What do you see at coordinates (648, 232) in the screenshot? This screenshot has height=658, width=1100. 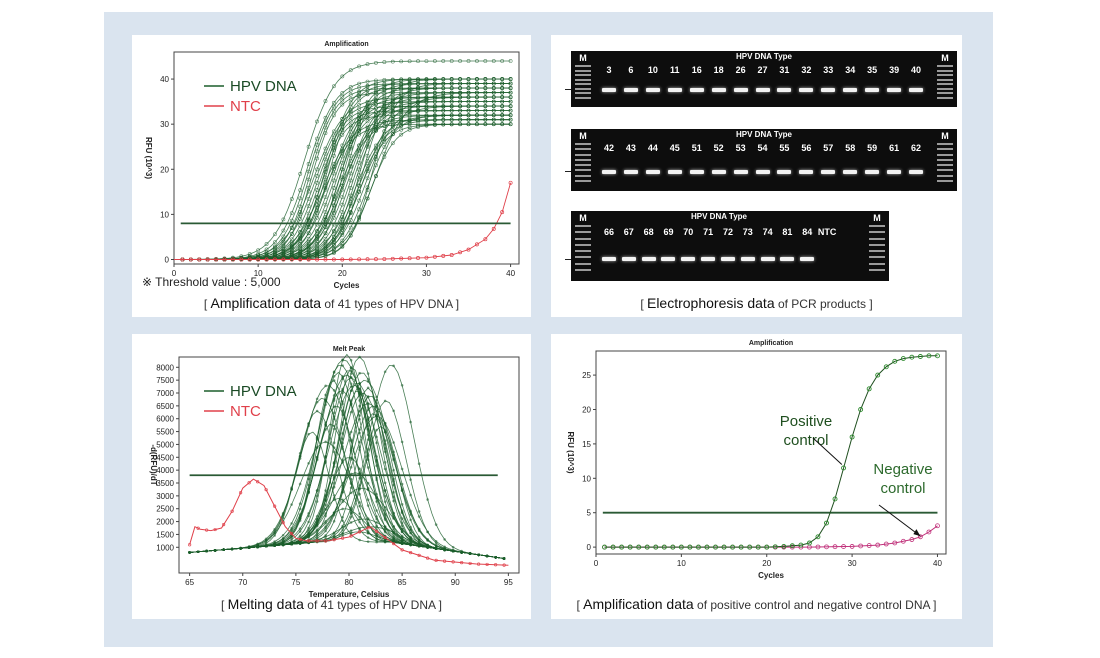 I see `lane-label: 68` at bounding box center [648, 232].